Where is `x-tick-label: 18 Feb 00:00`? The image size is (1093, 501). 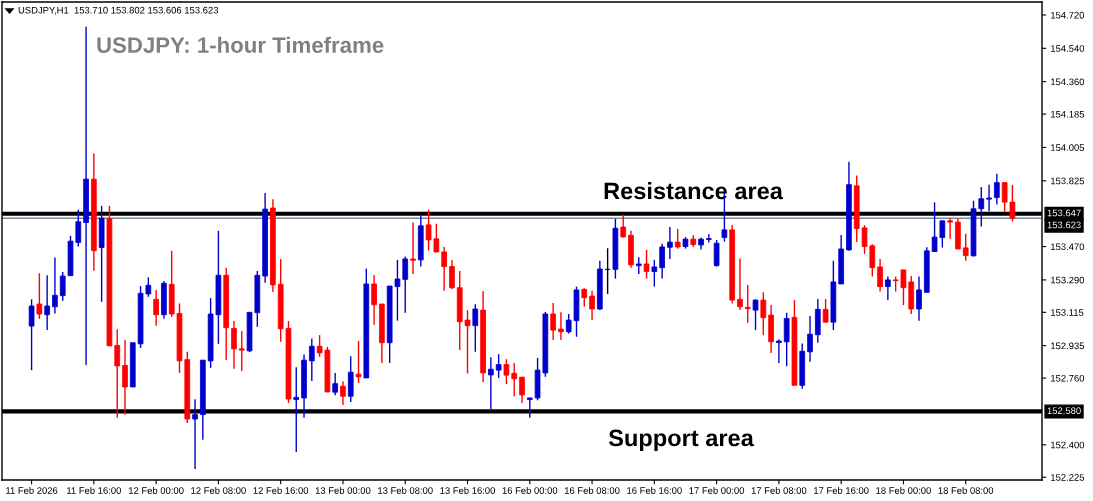
x-tick-label: 18 Feb 00:00 is located at coordinates (903, 490).